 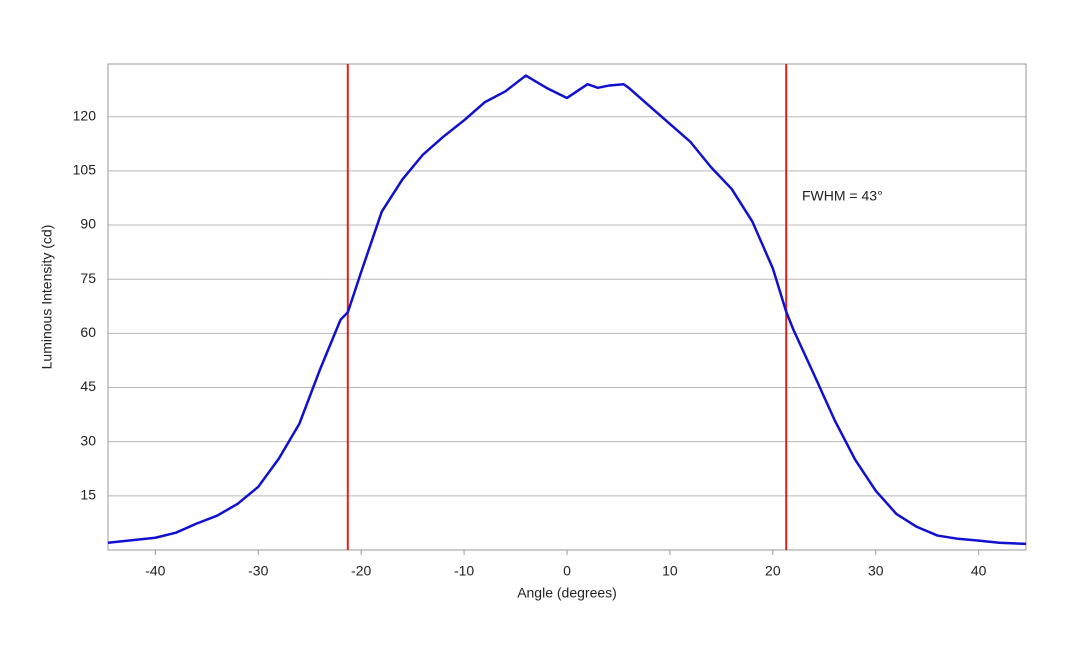 What do you see at coordinates (876, 571) in the screenshot?
I see `x-tick-label: 30` at bounding box center [876, 571].